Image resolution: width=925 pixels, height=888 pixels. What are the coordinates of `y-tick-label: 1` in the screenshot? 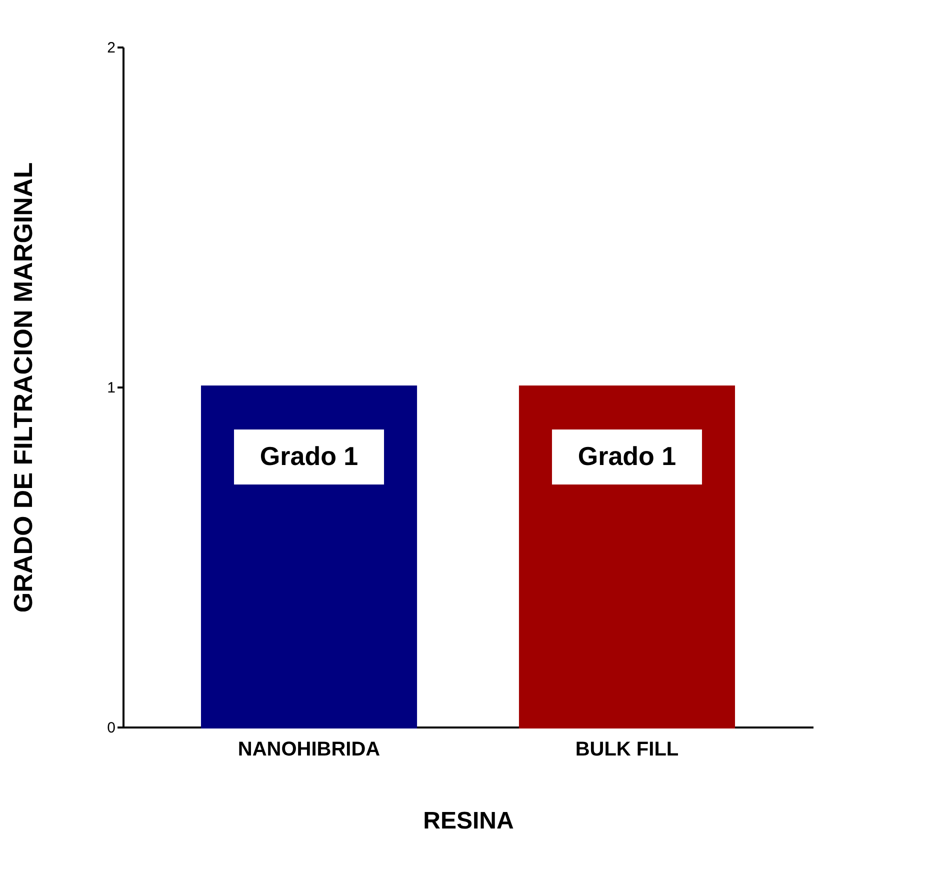 It's located at (111, 388).